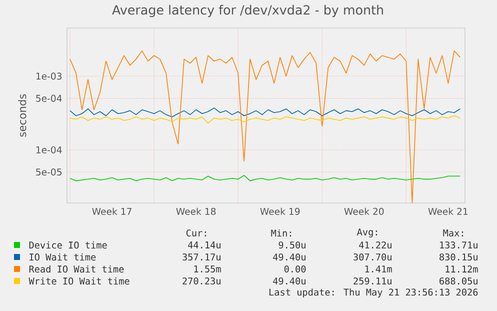 Image resolution: width=497 pixels, height=311 pixels. What do you see at coordinates (79, 281) in the screenshot?
I see `legend-label: Write IO Wait time` at bounding box center [79, 281].